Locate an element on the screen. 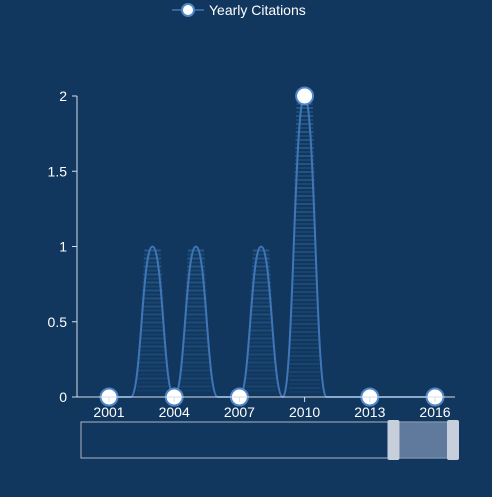 Image resolution: width=492 pixels, height=497 pixels. data-zoom-slider is located at coordinates (269, 440).